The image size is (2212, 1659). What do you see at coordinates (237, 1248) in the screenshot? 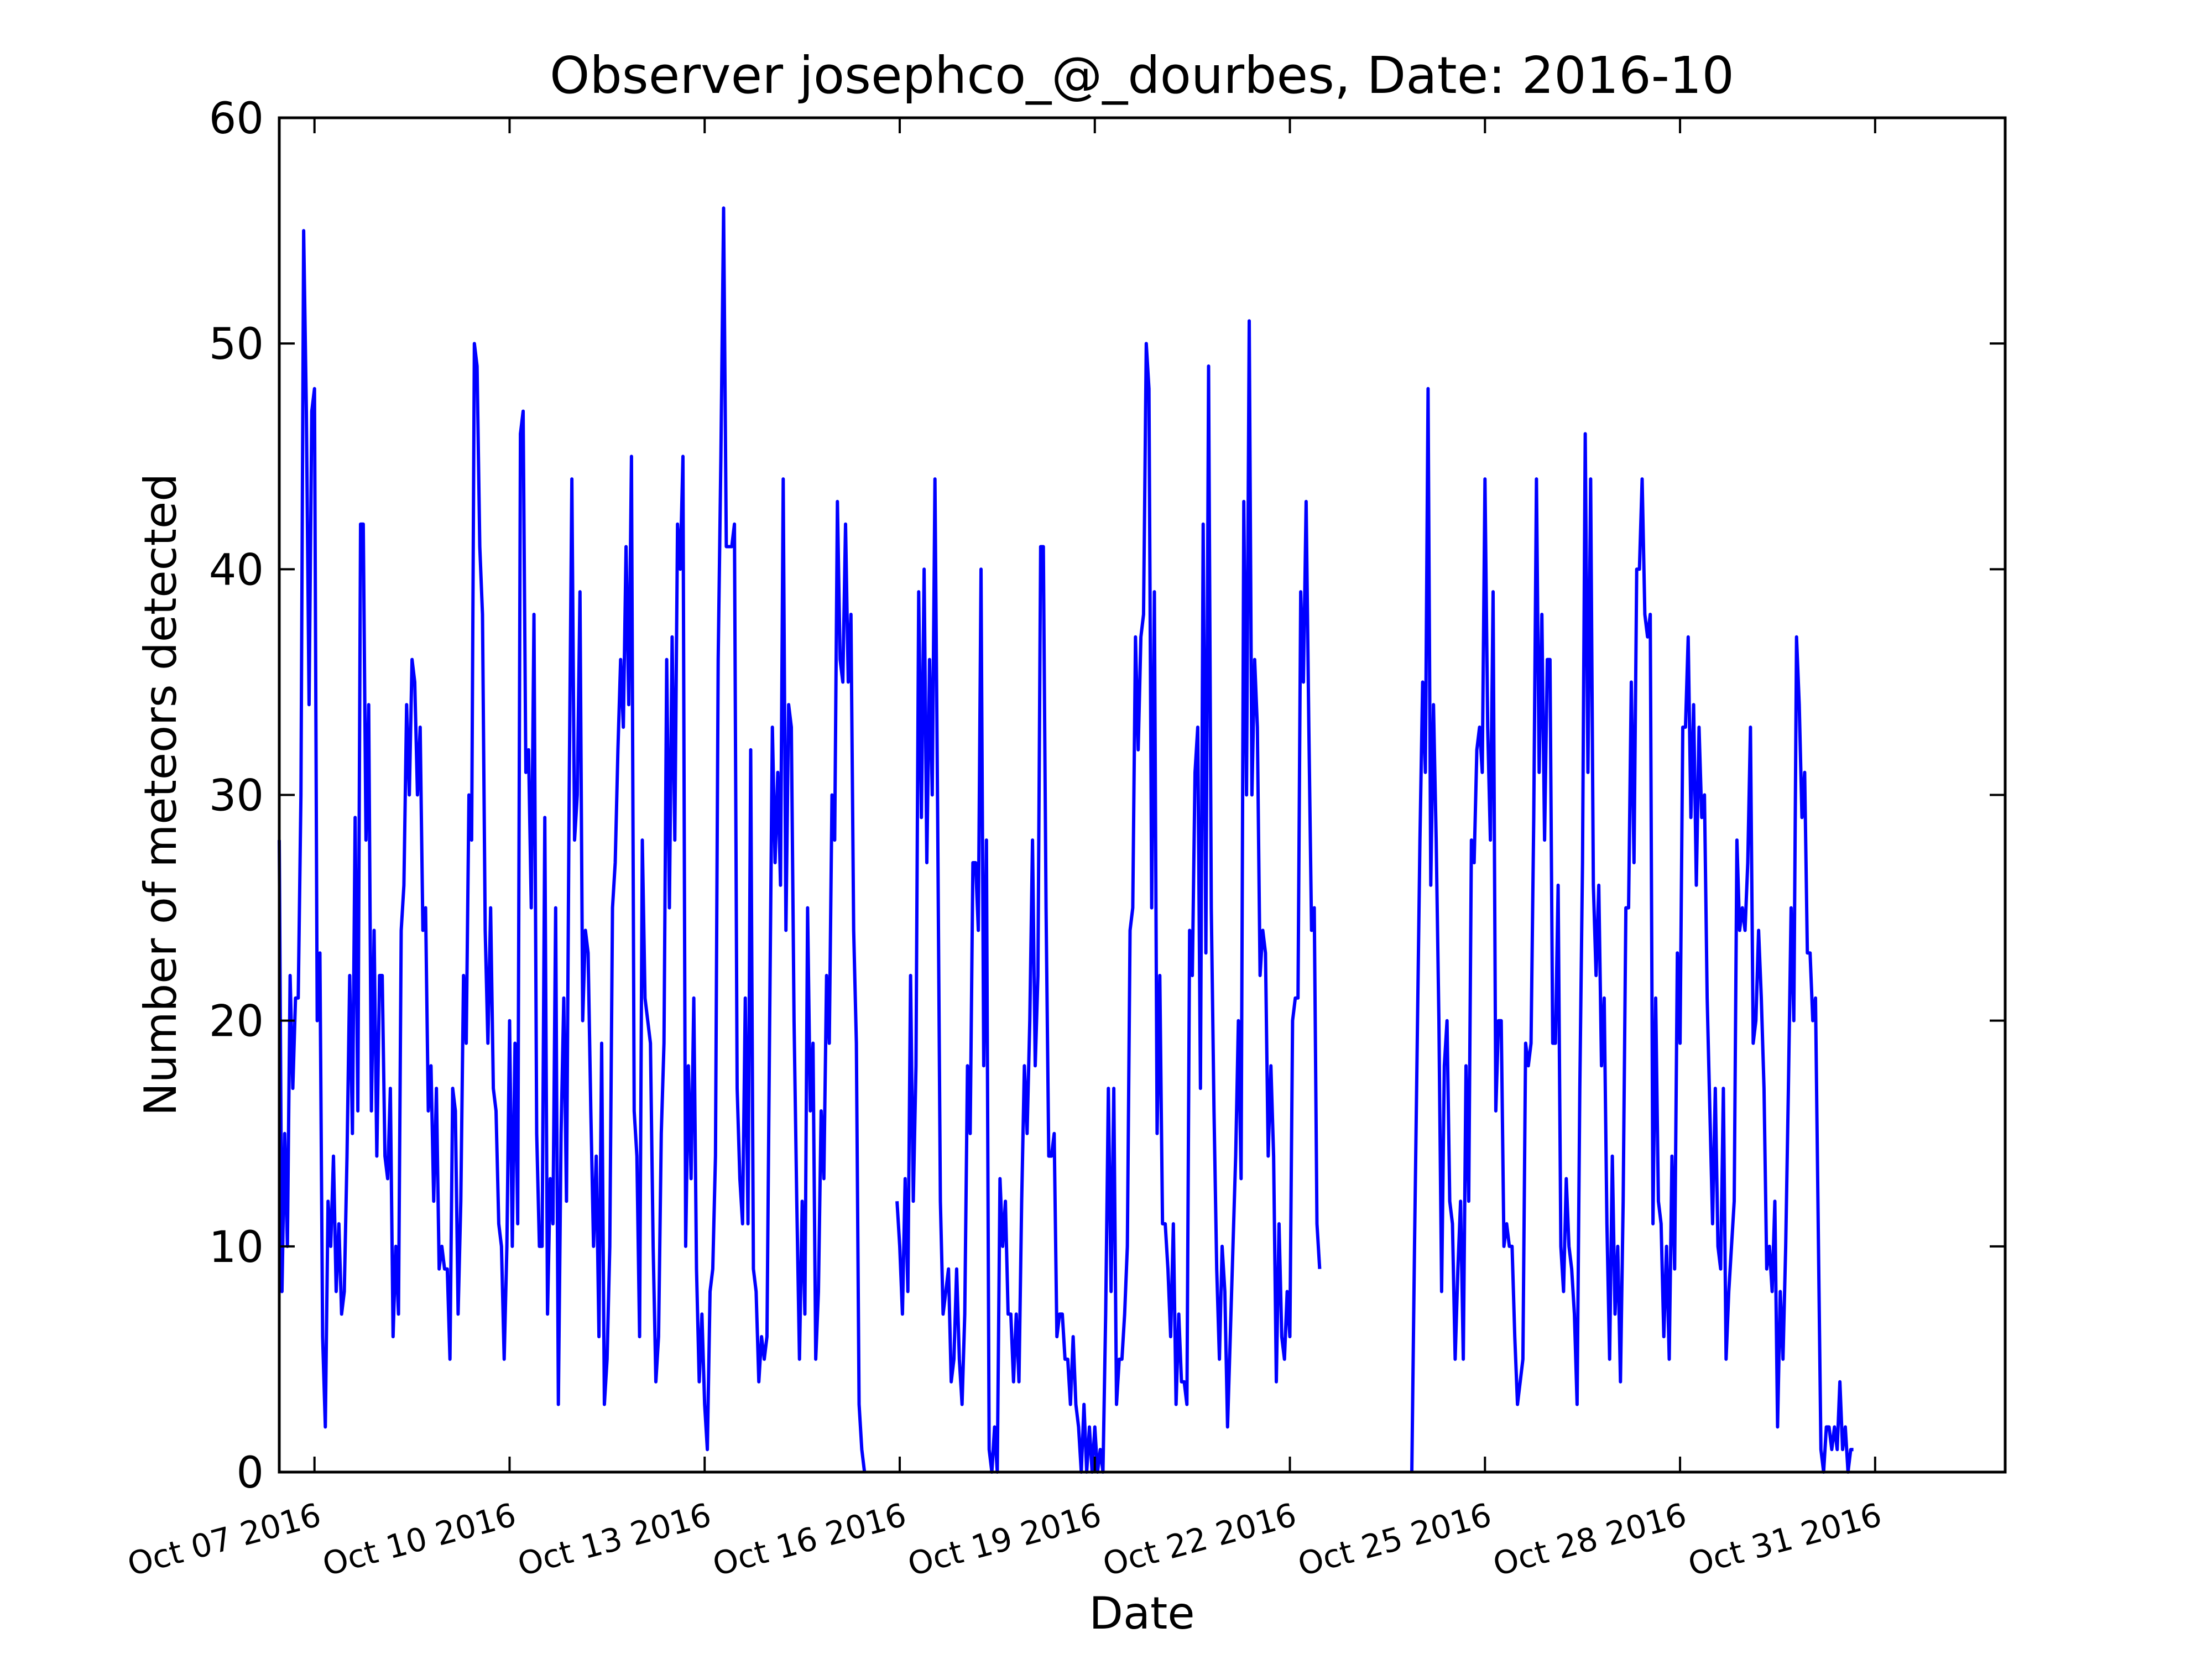
I see `y-tick-label: 10` at bounding box center [237, 1248].